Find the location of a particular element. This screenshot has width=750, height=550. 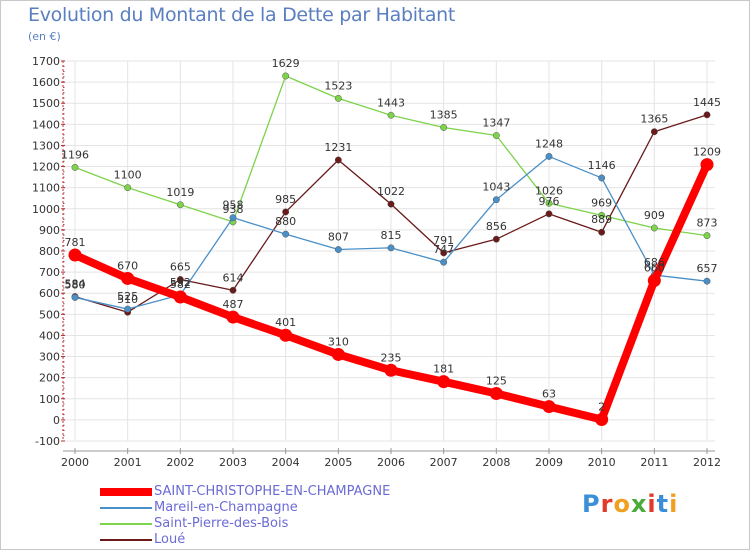

data-label: 1146 is located at coordinates (602, 165).